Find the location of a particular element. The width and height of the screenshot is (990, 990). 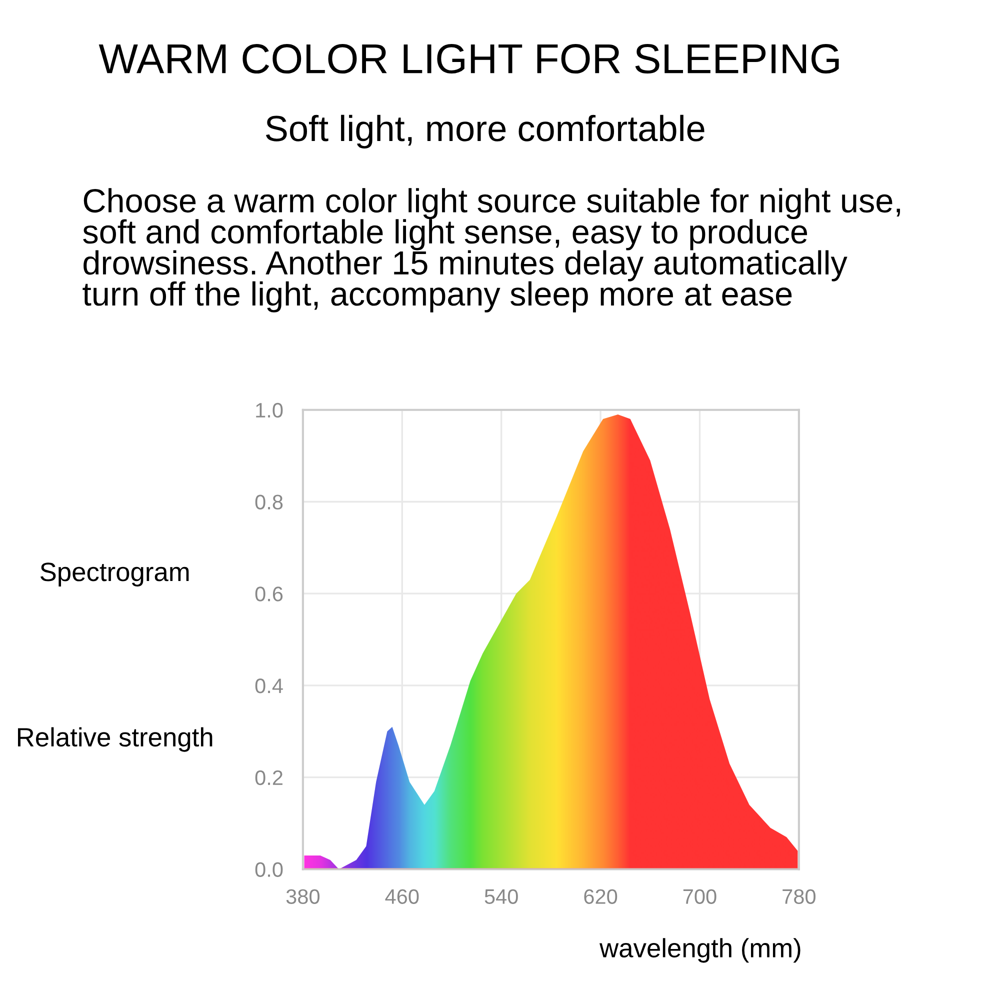

y-tick-label: 0.4 is located at coordinates (269, 686).